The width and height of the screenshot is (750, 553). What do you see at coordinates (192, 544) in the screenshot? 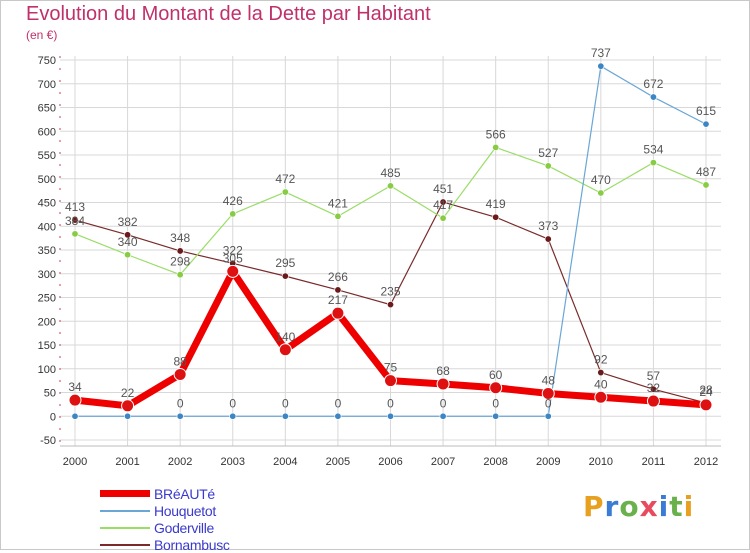
I see `legend-label: Bornambusc` at bounding box center [192, 544].